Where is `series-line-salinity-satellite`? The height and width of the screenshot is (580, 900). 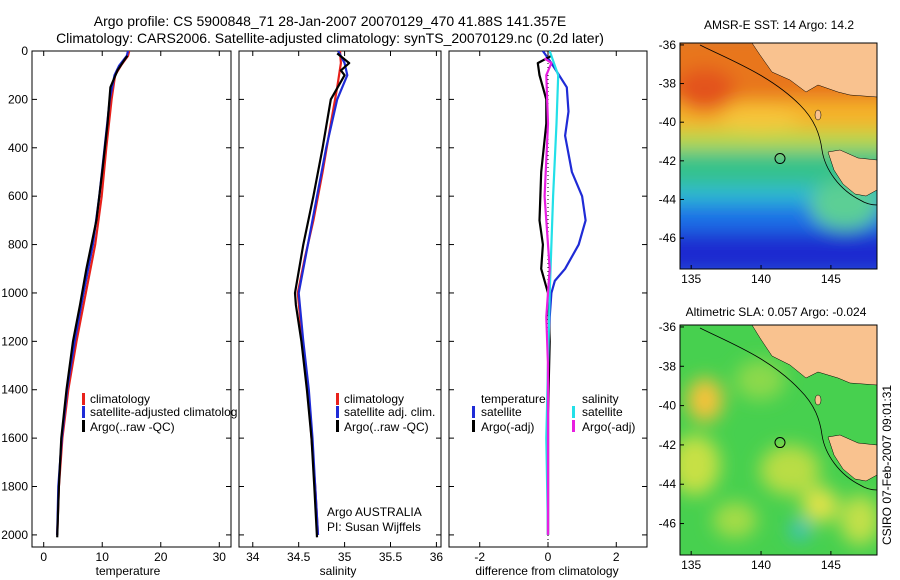
series-line-salinity-satellite is located at coordinates (552, 293).